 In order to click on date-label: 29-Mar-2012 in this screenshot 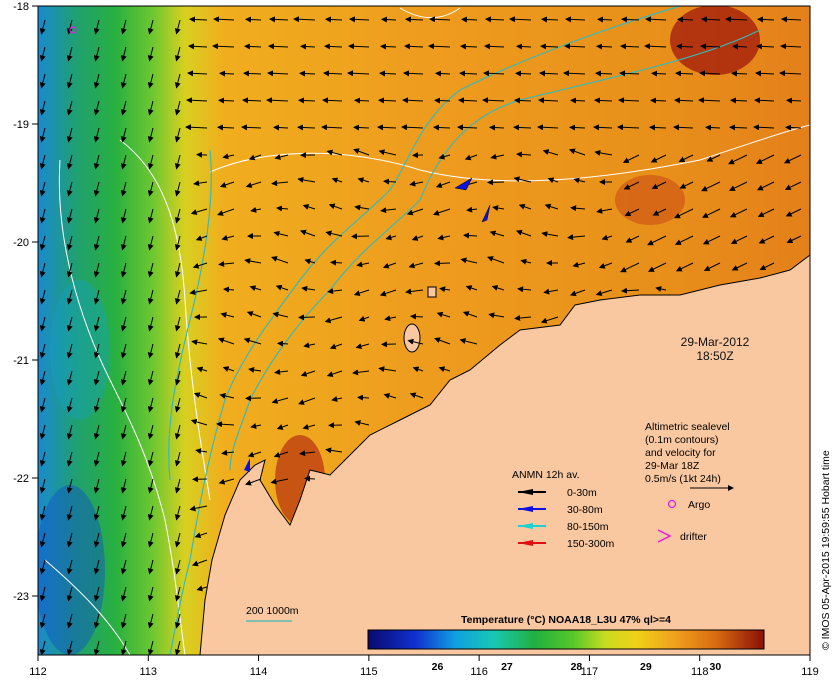, I will do `click(715, 342)`.